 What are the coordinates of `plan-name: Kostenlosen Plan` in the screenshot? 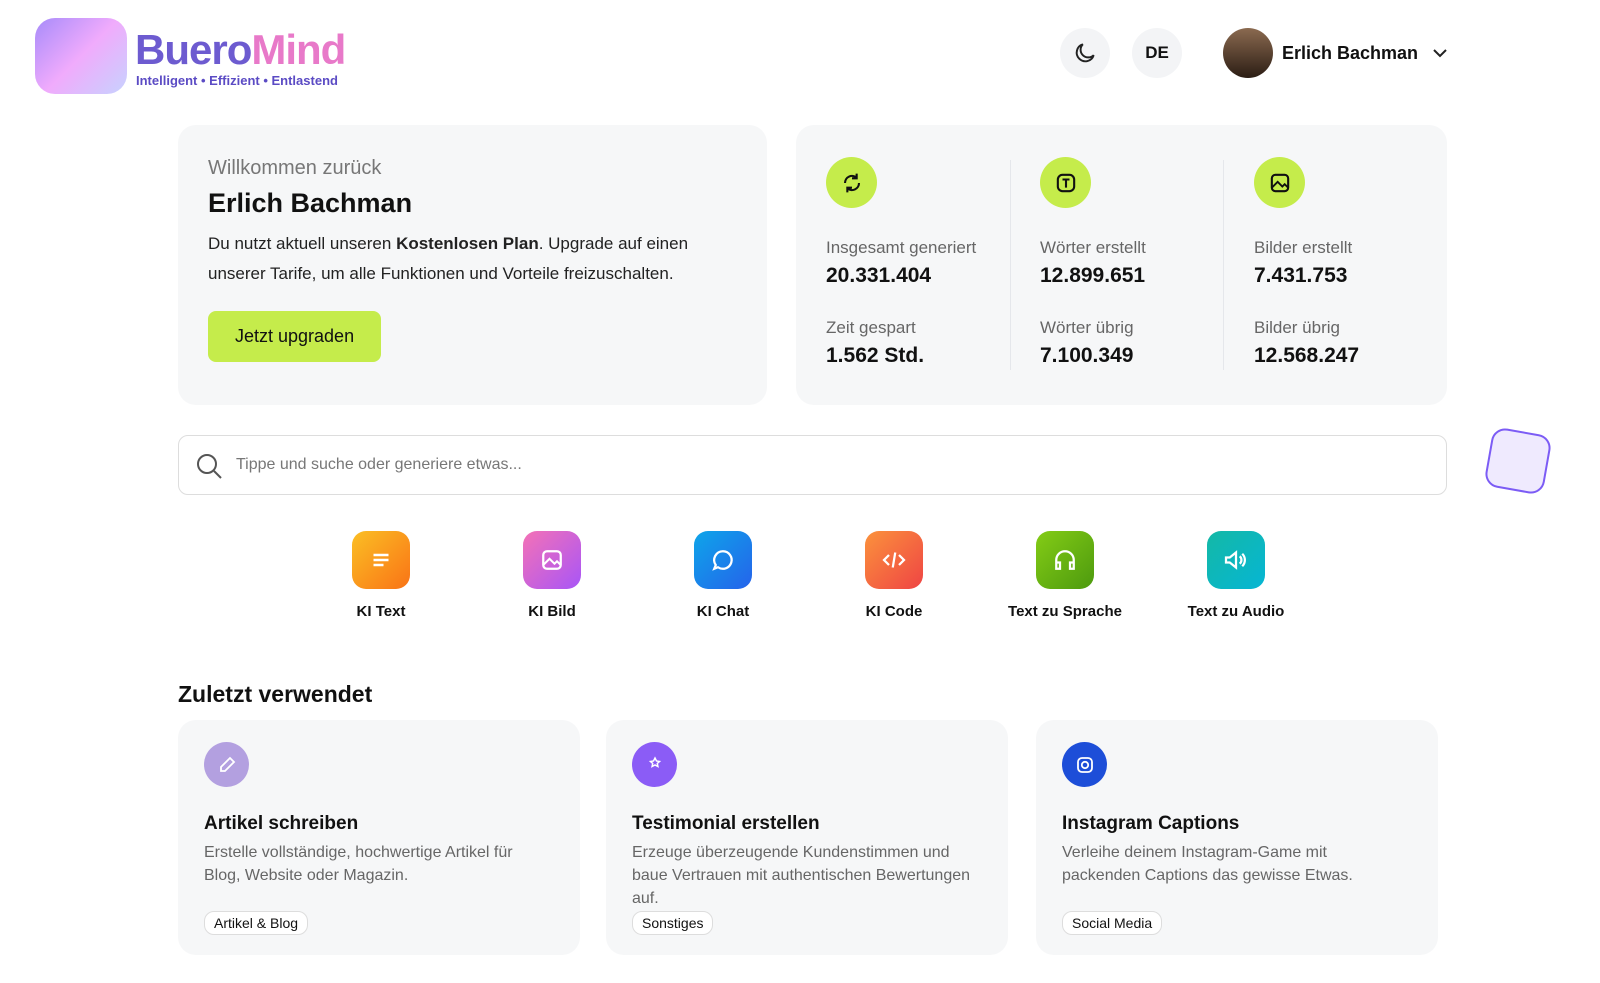 It's located at (467, 243).